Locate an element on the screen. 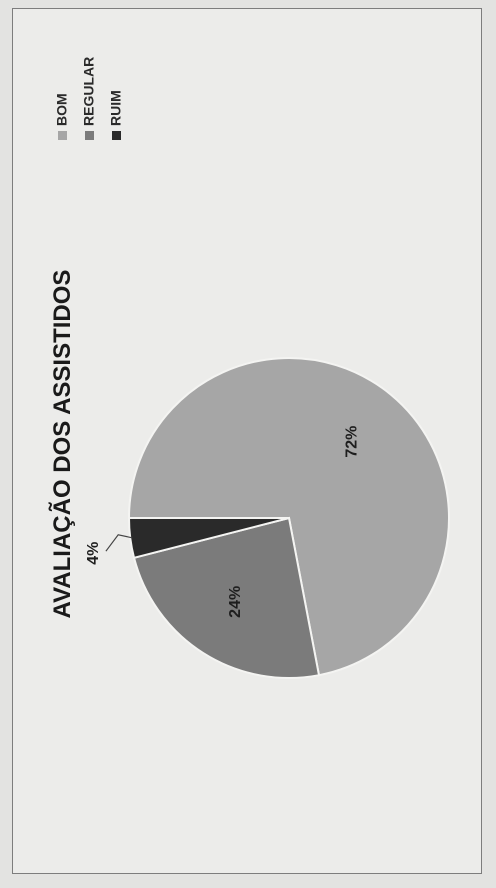 The height and width of the screenshot is (888, 496). legend-swatch-bom is located at coordinates (62, 135).